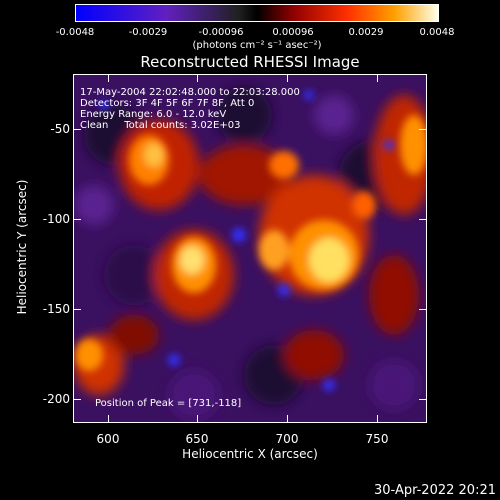  I want to click on colorbar, so click(257, 13).